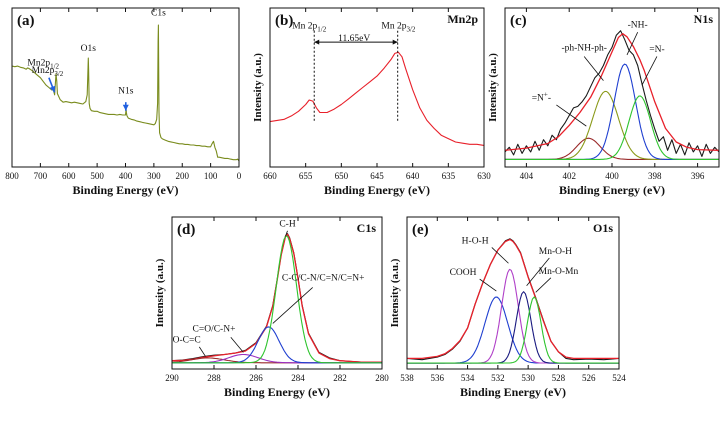  What do you see at coordinates (187, 341) in the screenshot?
I see `annotation-label: O-C=C` at bounding box center [187, 341].